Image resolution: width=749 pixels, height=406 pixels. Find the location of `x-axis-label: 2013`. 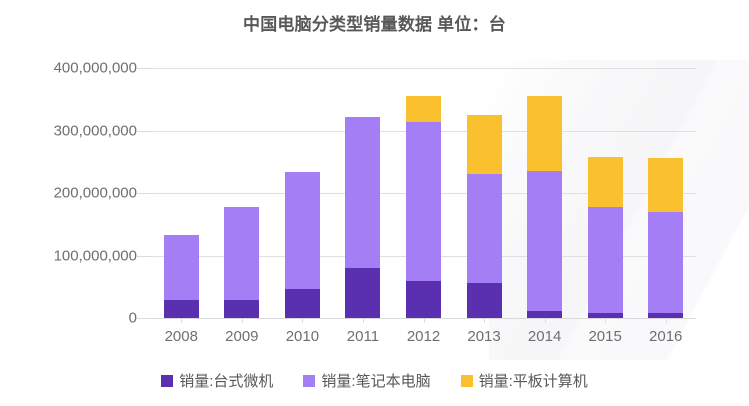

x-axis-label: 2013 is located at coordinates (484, 336).